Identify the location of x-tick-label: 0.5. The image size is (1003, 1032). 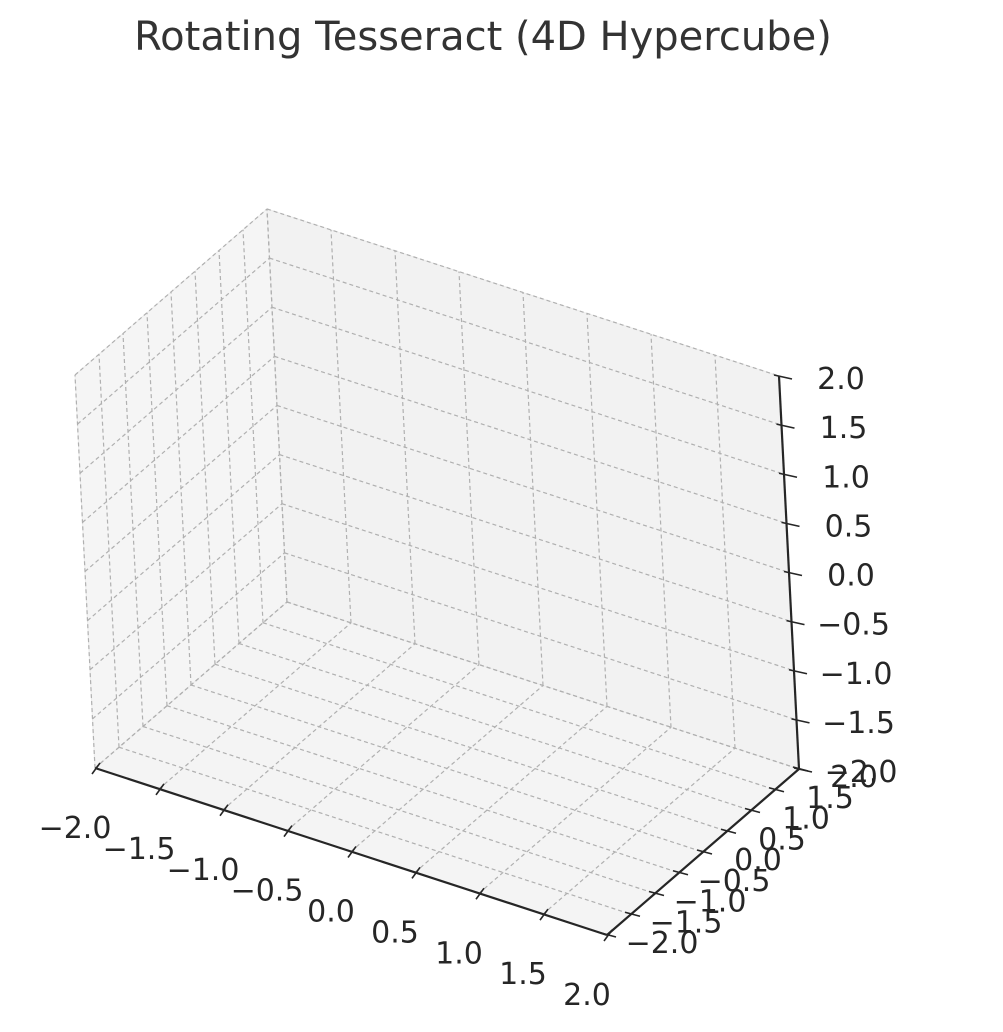
(395, 932).